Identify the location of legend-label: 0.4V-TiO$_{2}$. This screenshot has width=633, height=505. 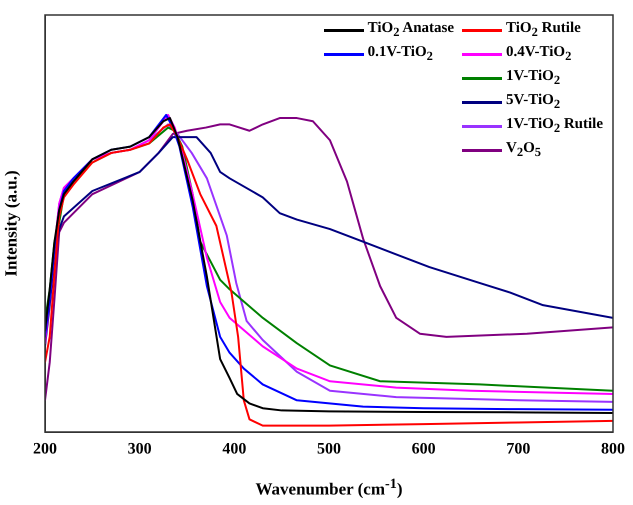
(539, 54).